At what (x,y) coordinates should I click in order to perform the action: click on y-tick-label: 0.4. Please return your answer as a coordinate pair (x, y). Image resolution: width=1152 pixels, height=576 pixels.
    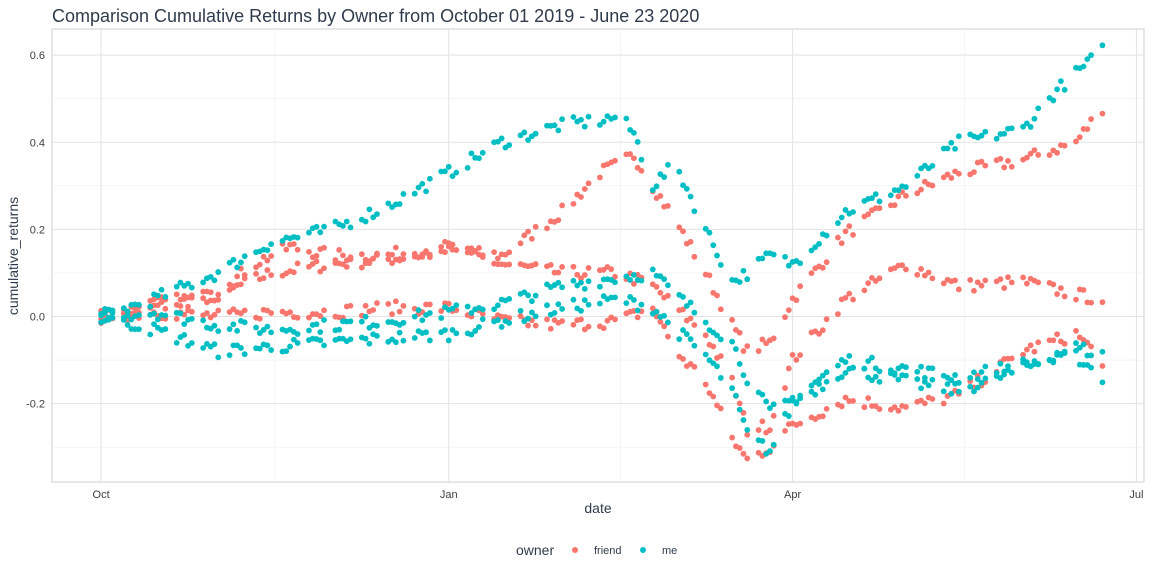
    Looking at the image, I should click on (37, 143).